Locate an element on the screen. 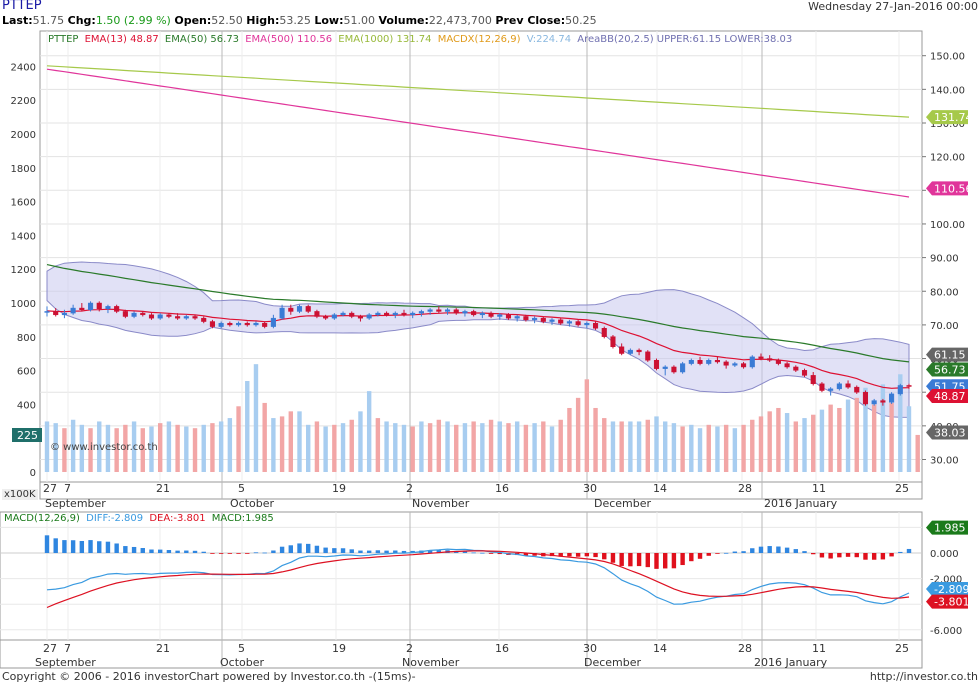 The image size is (980, 686). ema1000-line is located at coordinates (478, 91).